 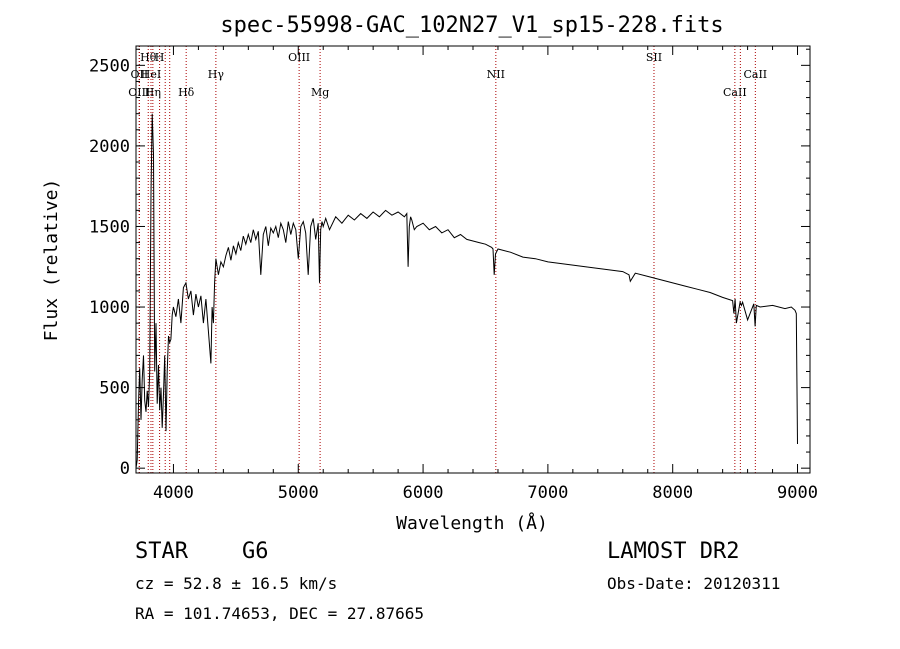 What do you see at coordinates (160, 57) in the screenshot?
I see `line-label-1: H` at bounding box center [160, 57].